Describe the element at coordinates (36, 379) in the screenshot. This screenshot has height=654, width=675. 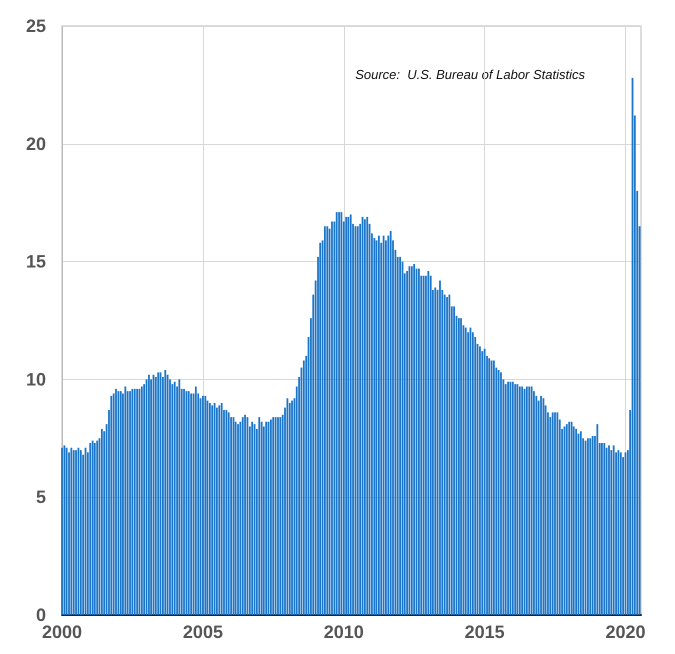
I see `y-tick-label: 10` at that location.